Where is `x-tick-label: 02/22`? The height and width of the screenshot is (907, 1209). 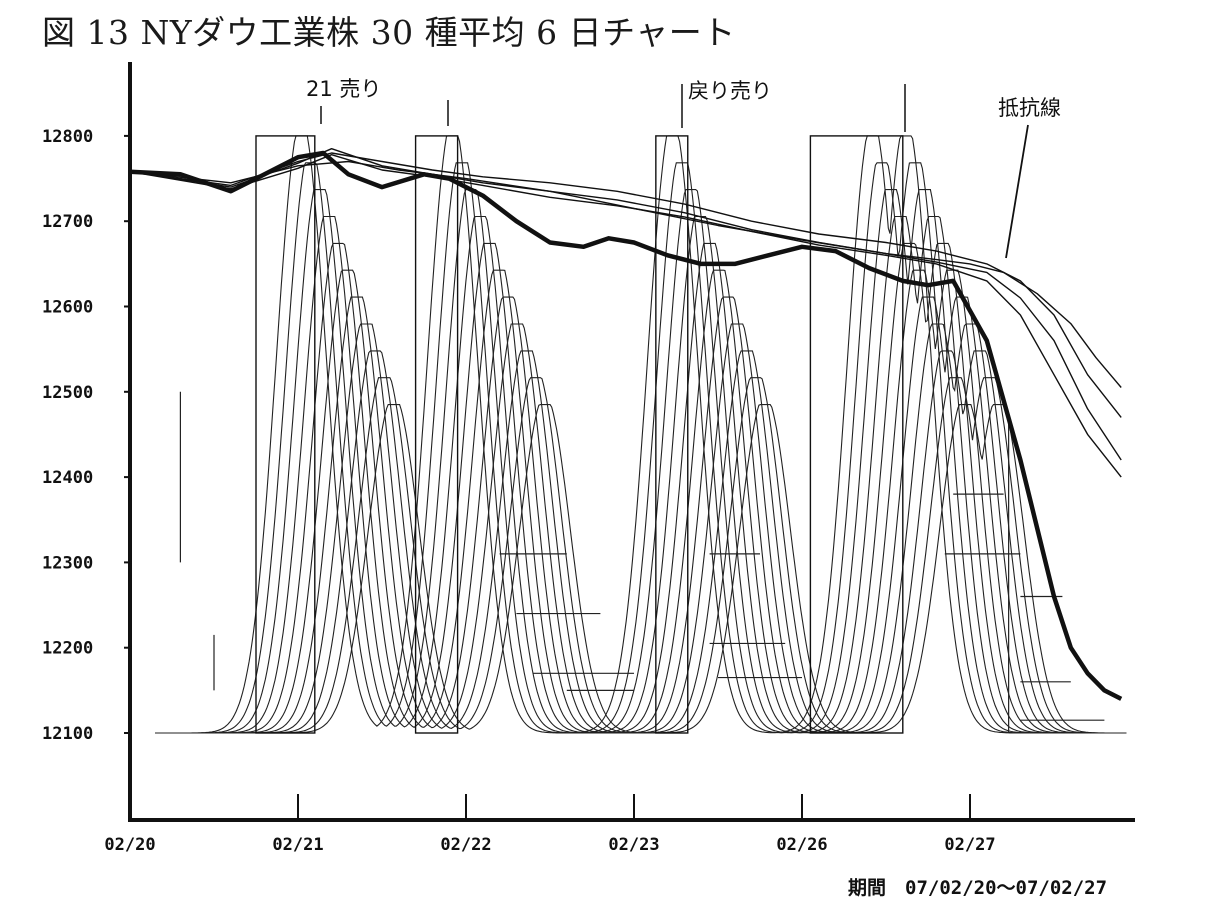 x-tick-label: 02/22 is located at coordinates (465, 845).